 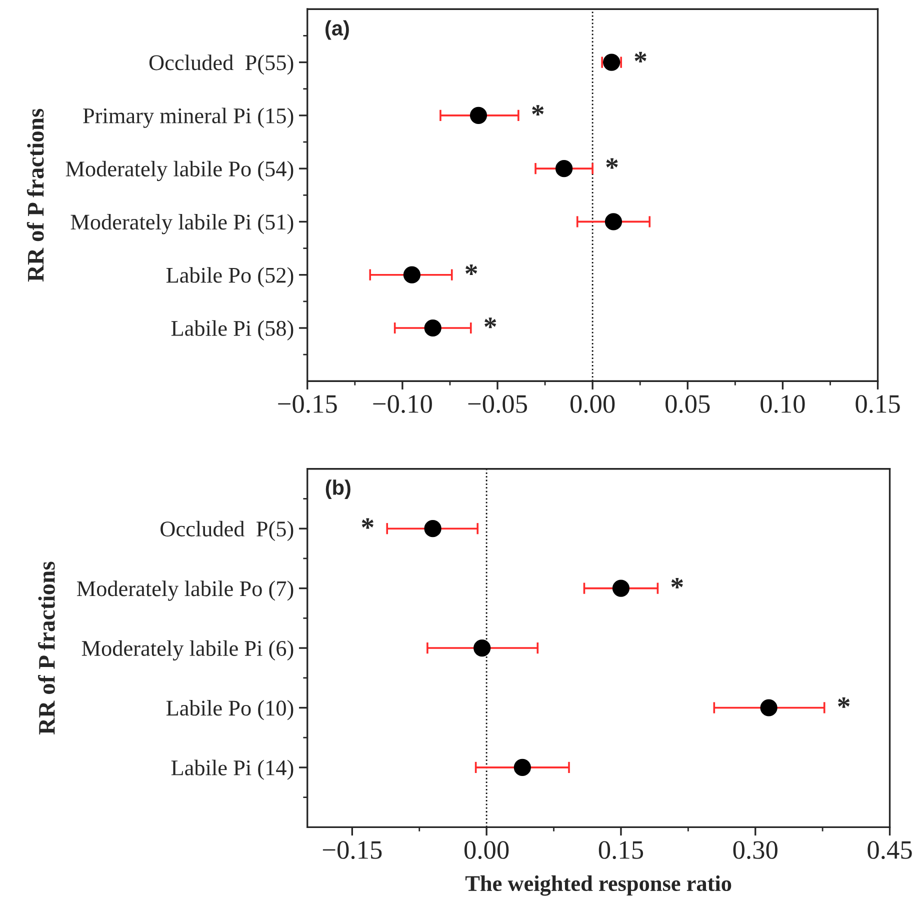 I want to click on y-tick-label: Moderately labile Pi (6), so click(x=188, y=650).